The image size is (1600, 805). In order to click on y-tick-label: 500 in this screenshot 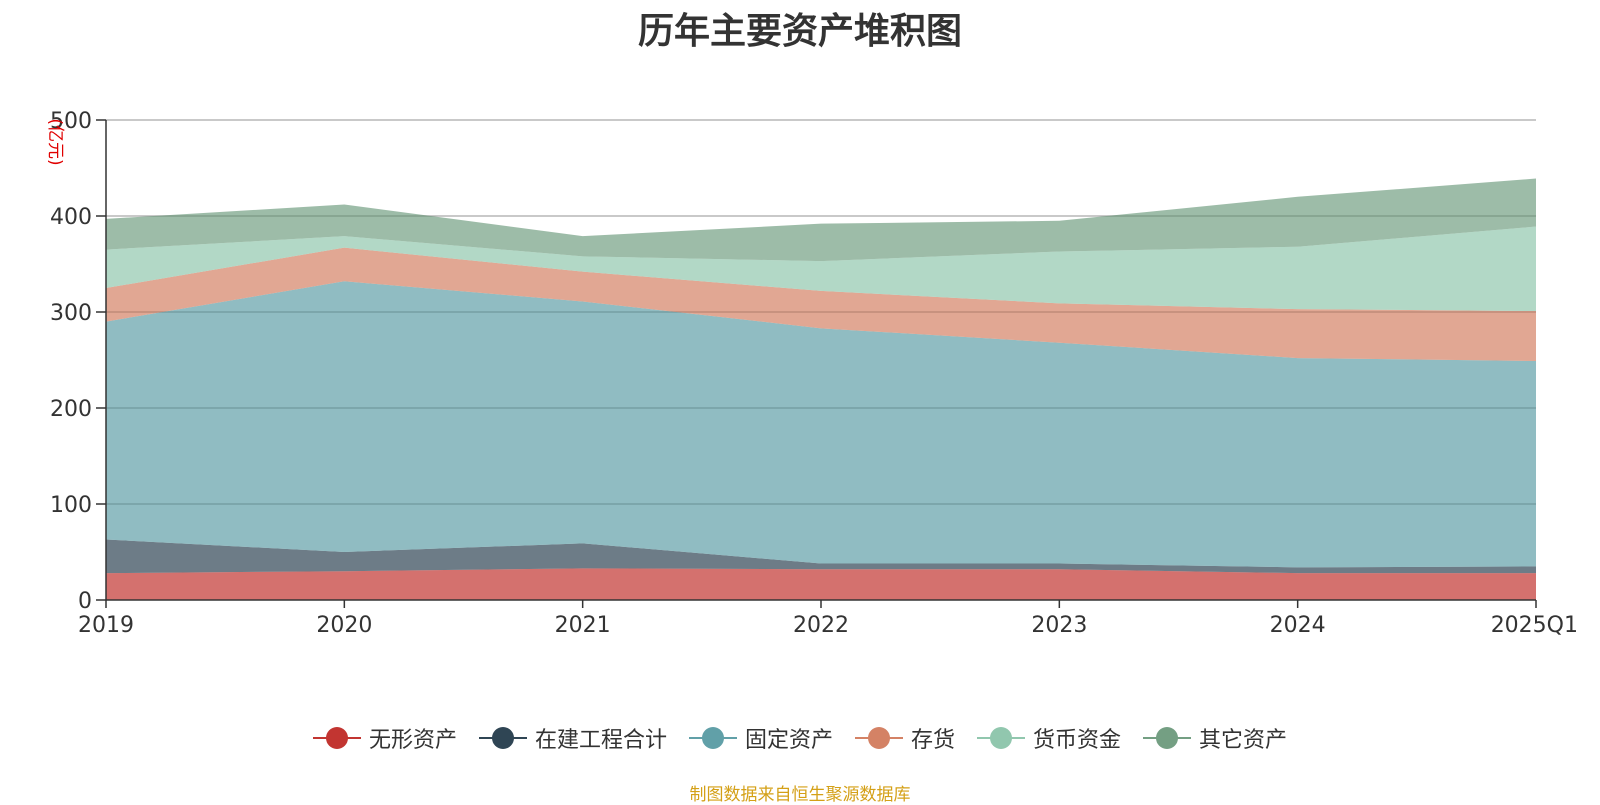, I will do `click(71, 121)`.